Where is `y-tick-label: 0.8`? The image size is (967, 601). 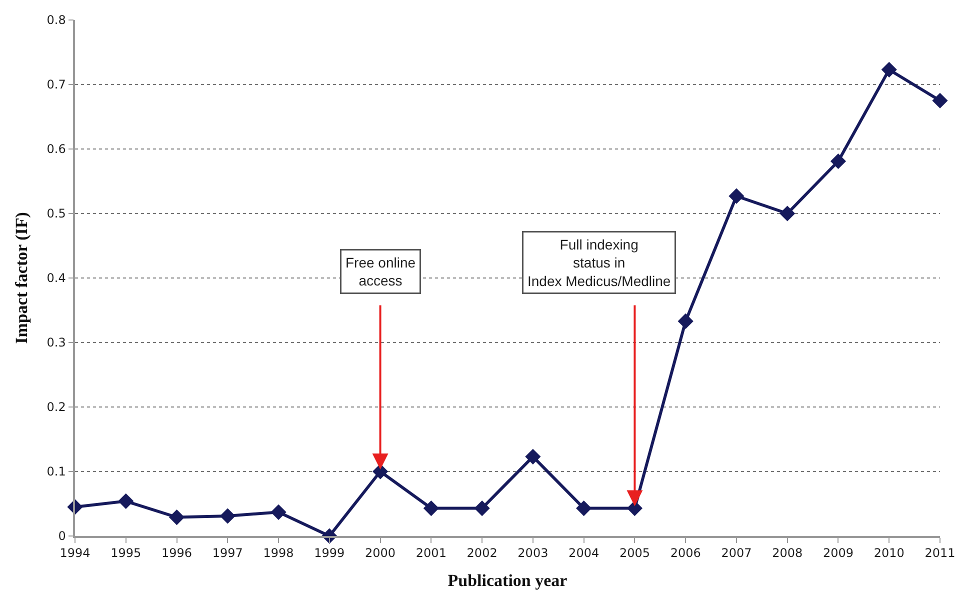
y-tick-label: 0.8 is located at coordinates (56, 20).